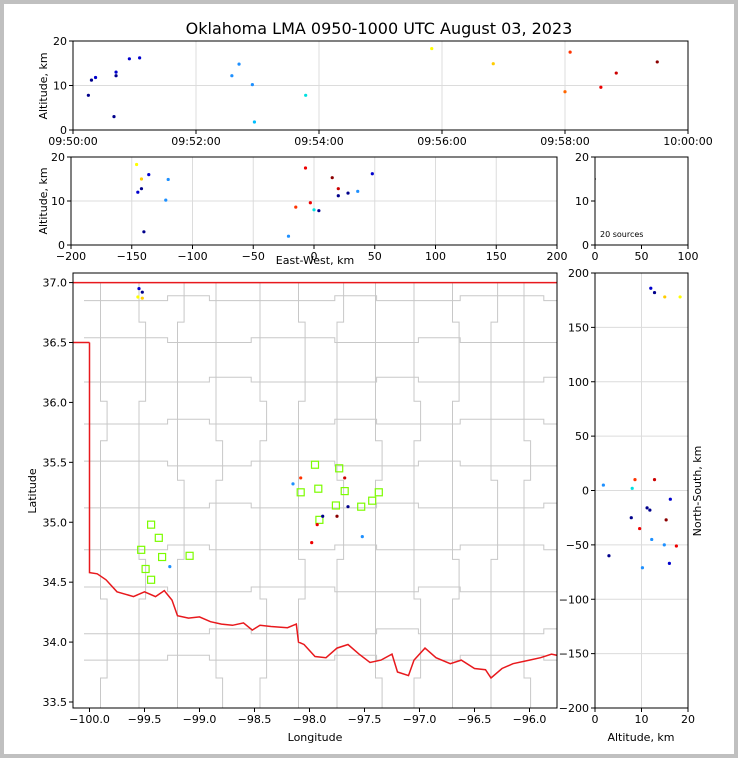 This screenshot has height=758, width=738. What do you see at coordinates (687, 141) in the screenshot?
I see `time-alt-xtick-label: 10:00:00` at bounding box center [687, 141].